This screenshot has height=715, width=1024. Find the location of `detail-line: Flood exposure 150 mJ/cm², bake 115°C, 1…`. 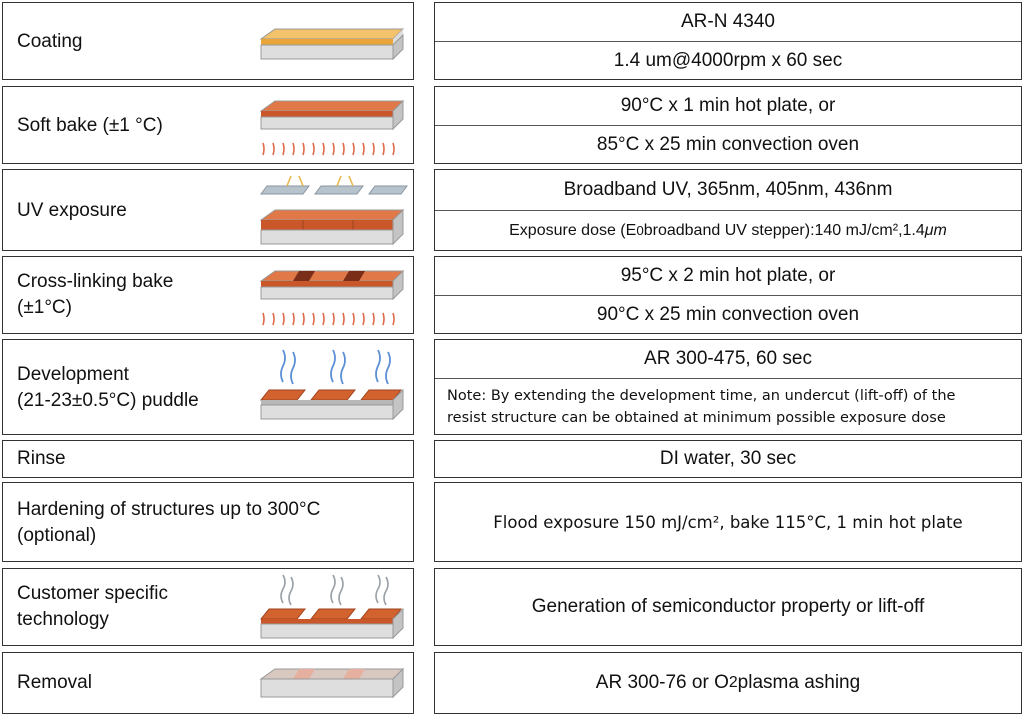

detail-line: Flood exposure 150 mJ/cm², bake 115°C, 1… is located at coordinates (728, 522).